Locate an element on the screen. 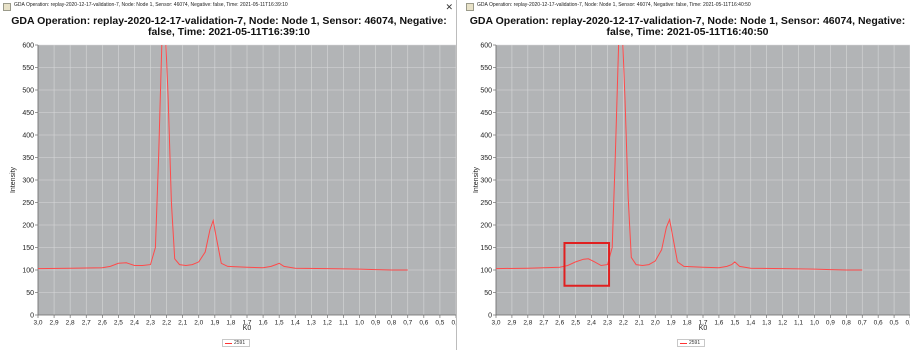 The height and width of the screenshot is (350, 910). y-tick-label: 350 is located at coordinates (28, 158).